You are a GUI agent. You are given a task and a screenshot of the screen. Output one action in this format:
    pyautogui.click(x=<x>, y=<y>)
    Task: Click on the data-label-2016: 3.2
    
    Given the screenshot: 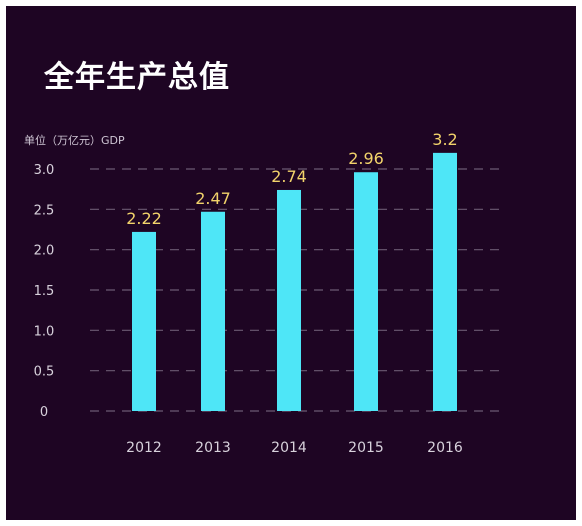 What is the action you would take?
    pyautogui.click(x=444, y=139)
    